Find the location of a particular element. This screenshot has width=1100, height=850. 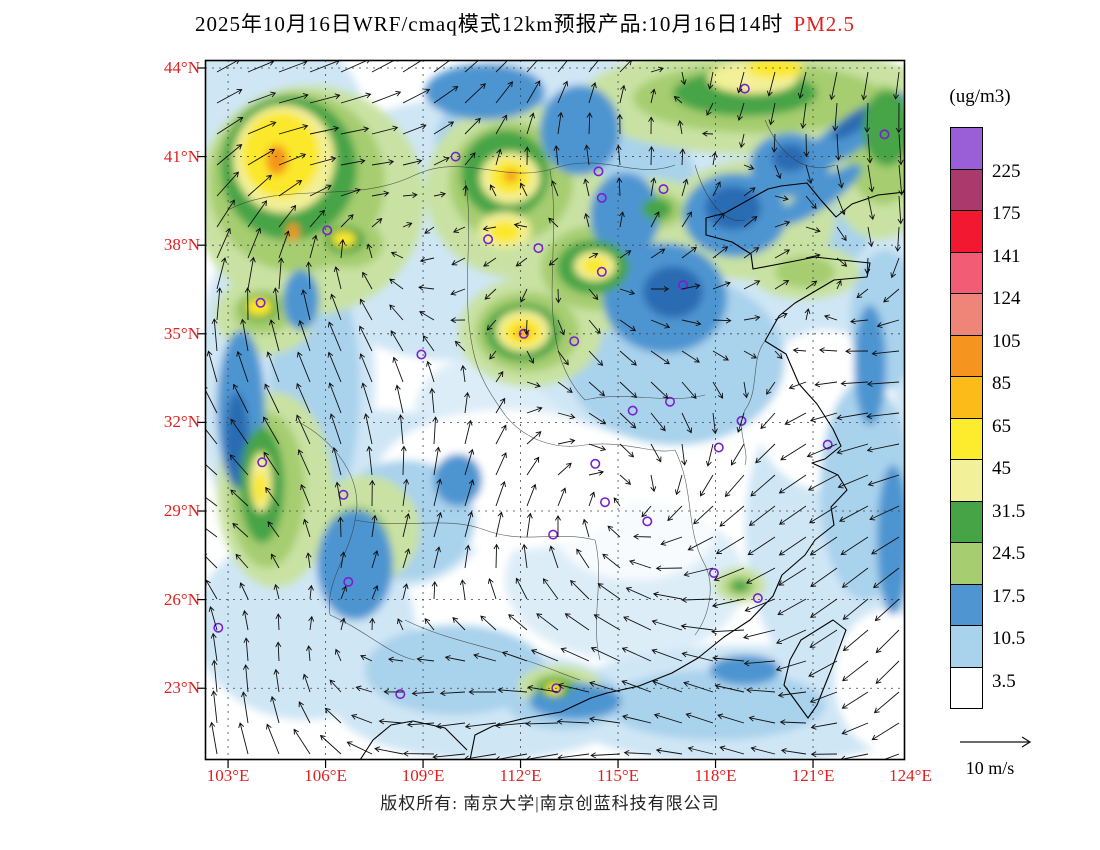

chart-title-variable: PM2.5 is located at coordinates (824, 24).